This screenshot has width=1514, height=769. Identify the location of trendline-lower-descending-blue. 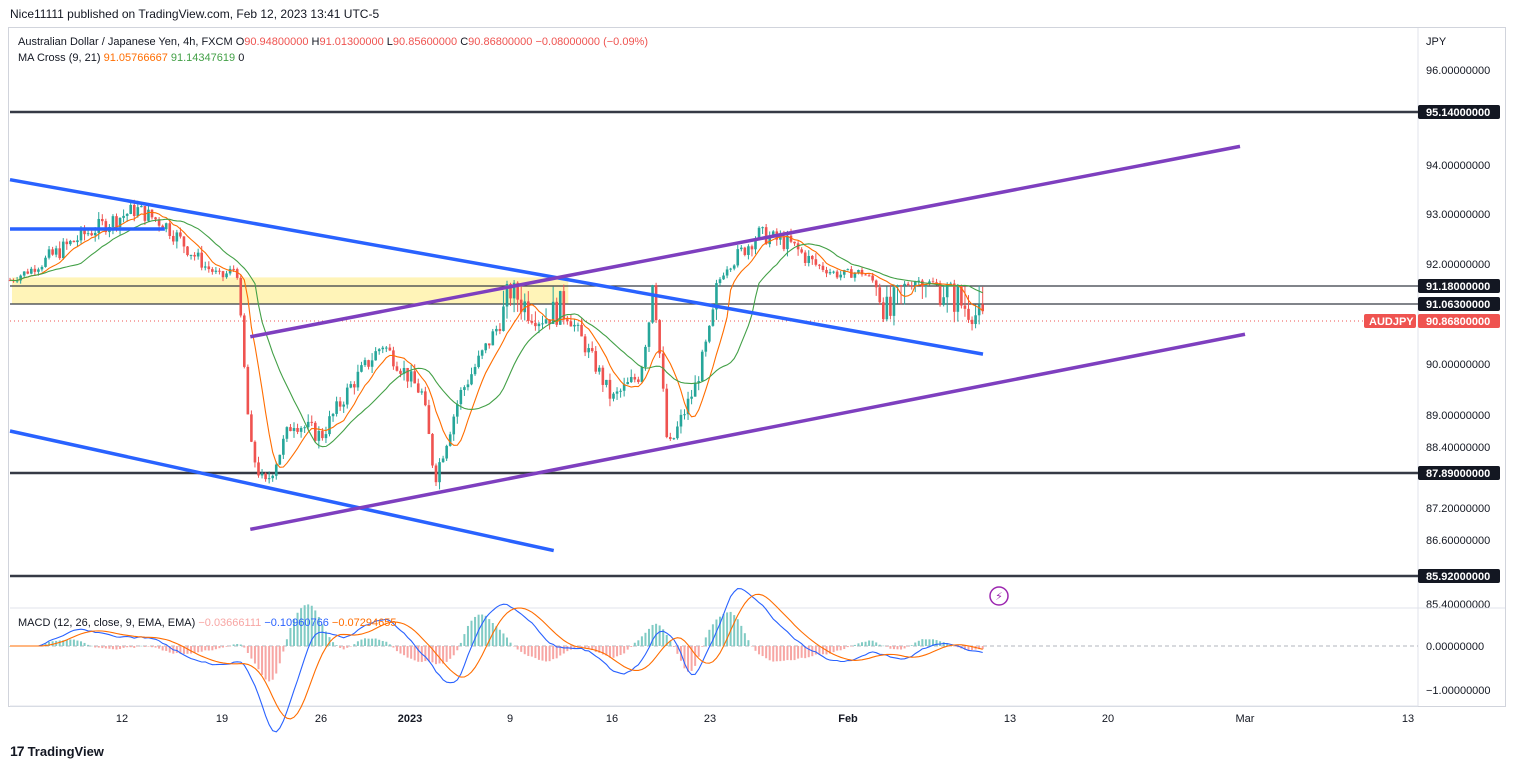
(282, 491).